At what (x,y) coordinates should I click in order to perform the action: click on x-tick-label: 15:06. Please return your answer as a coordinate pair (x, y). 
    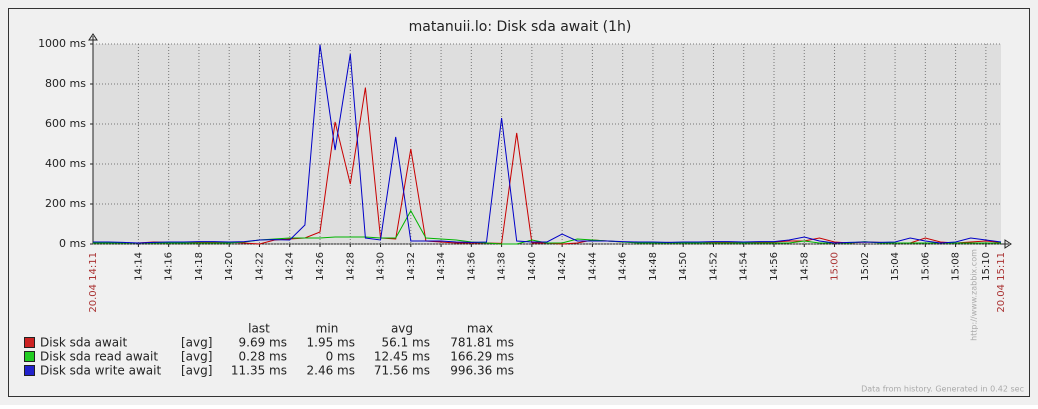
    Looking at the image, I should click on (925, 266).